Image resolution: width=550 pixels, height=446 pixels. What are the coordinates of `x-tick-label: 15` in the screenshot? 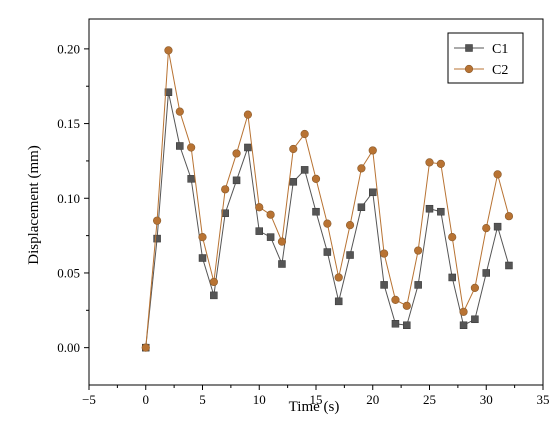 It's located at (316, 399).